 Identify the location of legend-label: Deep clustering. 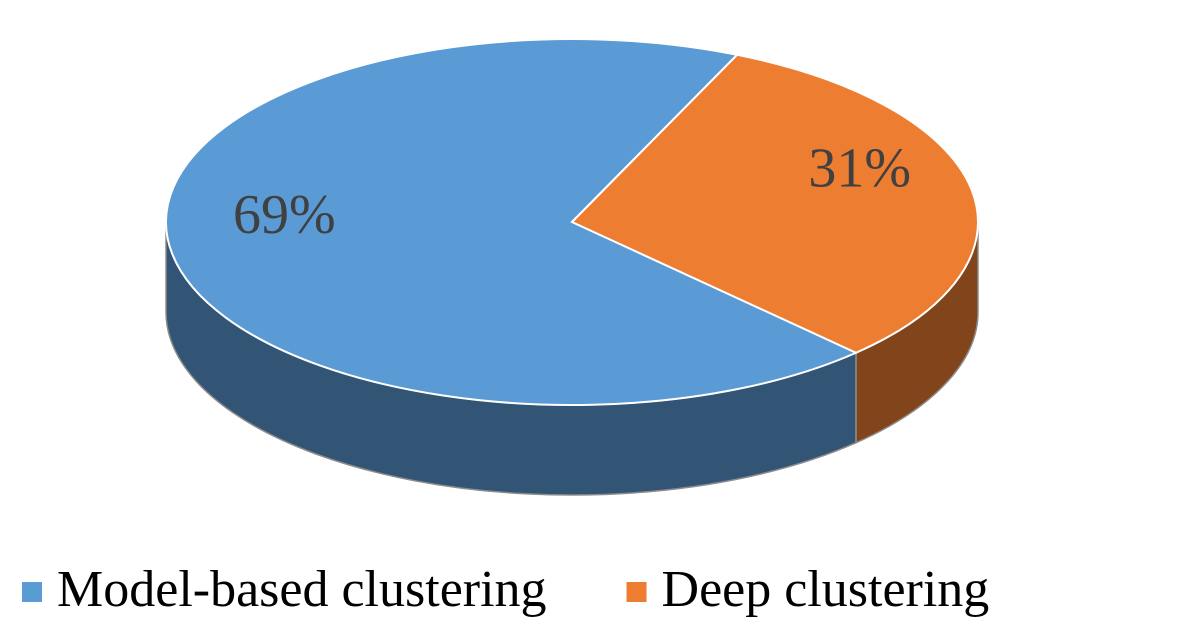
(826, 589).